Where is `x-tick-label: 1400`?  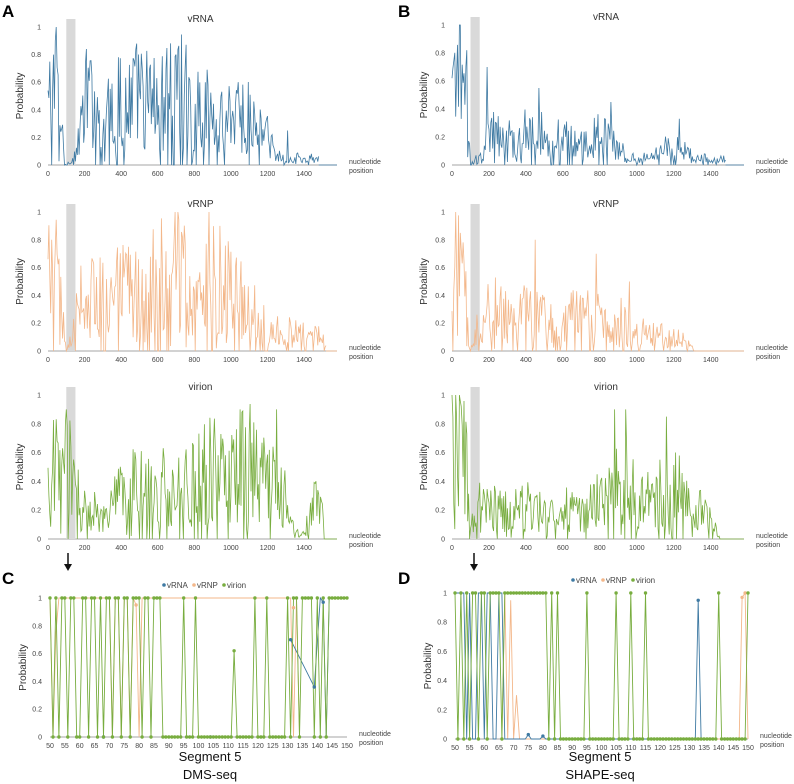 x-tick-label: 1400 is located at coordinates (711, 360).